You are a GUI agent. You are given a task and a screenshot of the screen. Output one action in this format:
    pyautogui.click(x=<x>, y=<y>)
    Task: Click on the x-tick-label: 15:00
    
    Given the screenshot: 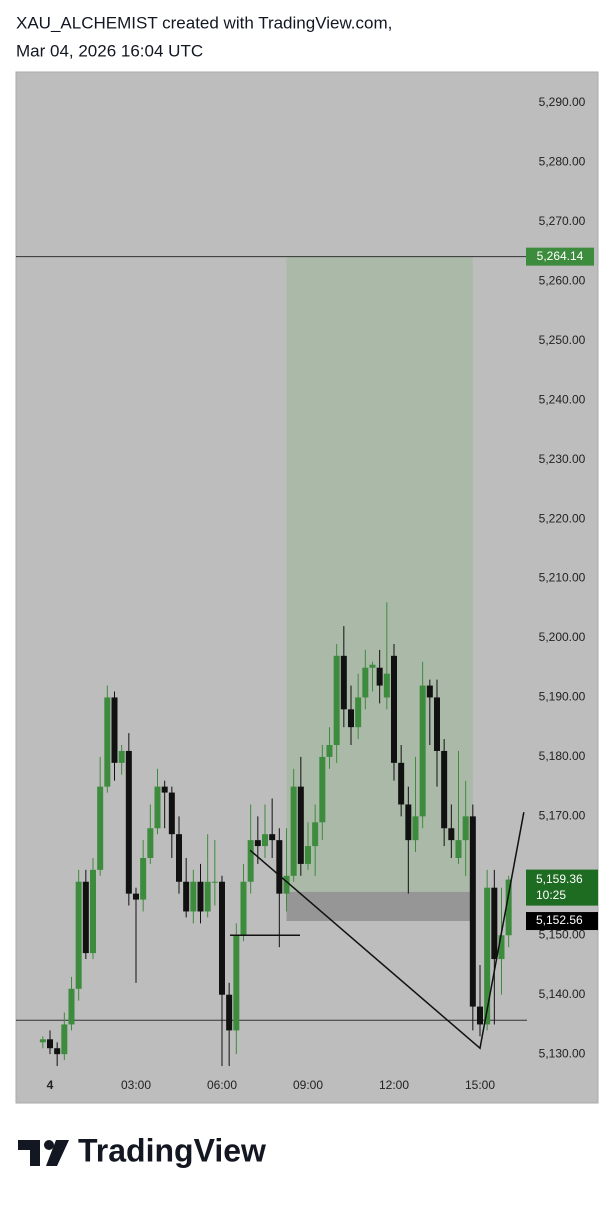 What is the action you would take?
    pyautogui.click(x=480, y=1085)
    